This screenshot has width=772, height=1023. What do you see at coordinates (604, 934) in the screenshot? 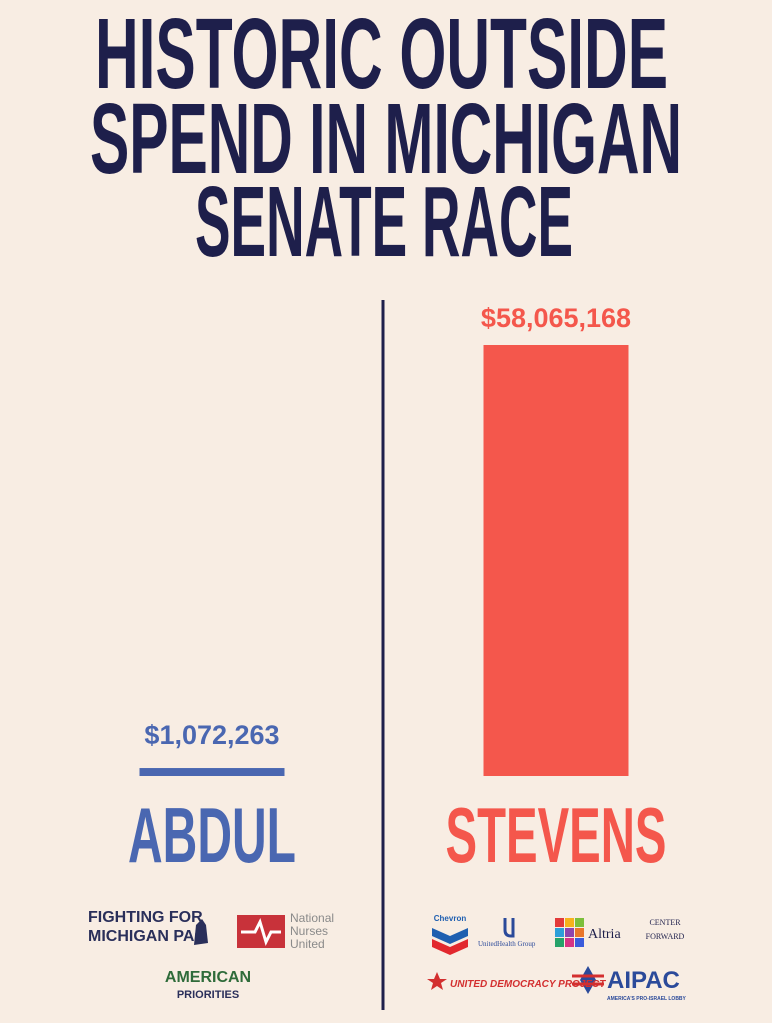
I see `sponsor-logo-text: Altria` at bounding box center [604, 934].